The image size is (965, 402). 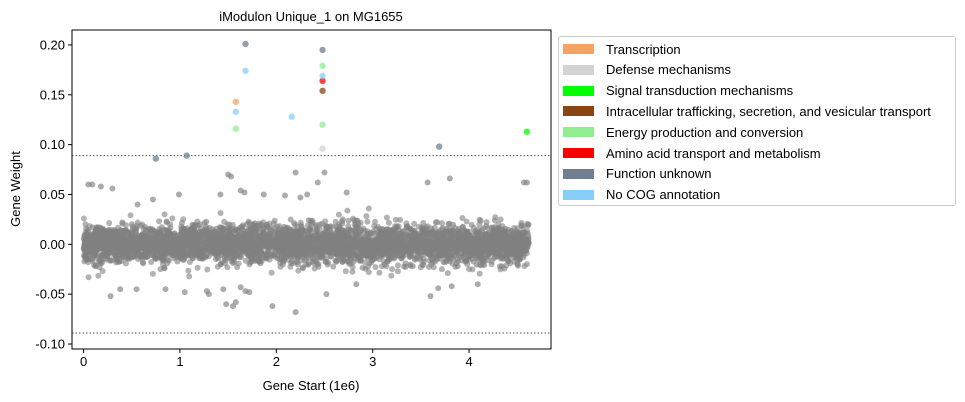 What do you see at coordinates (700, 91) in the screenshot?
I see `legend-label: Signal transduction mechanisms` at bounding box center [700, 91].